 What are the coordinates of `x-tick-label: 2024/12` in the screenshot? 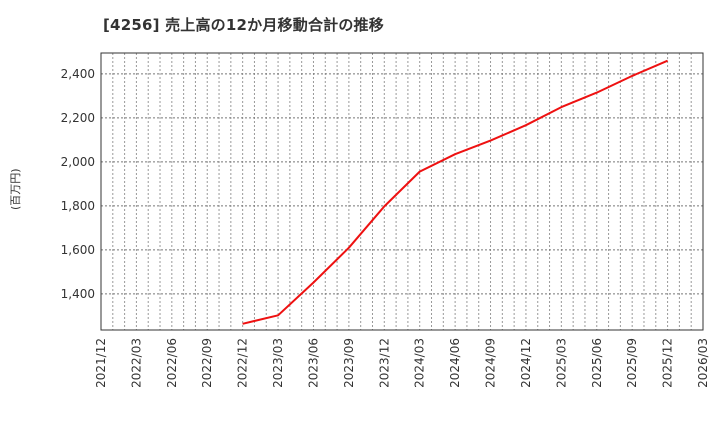 It's located at (526, 363).